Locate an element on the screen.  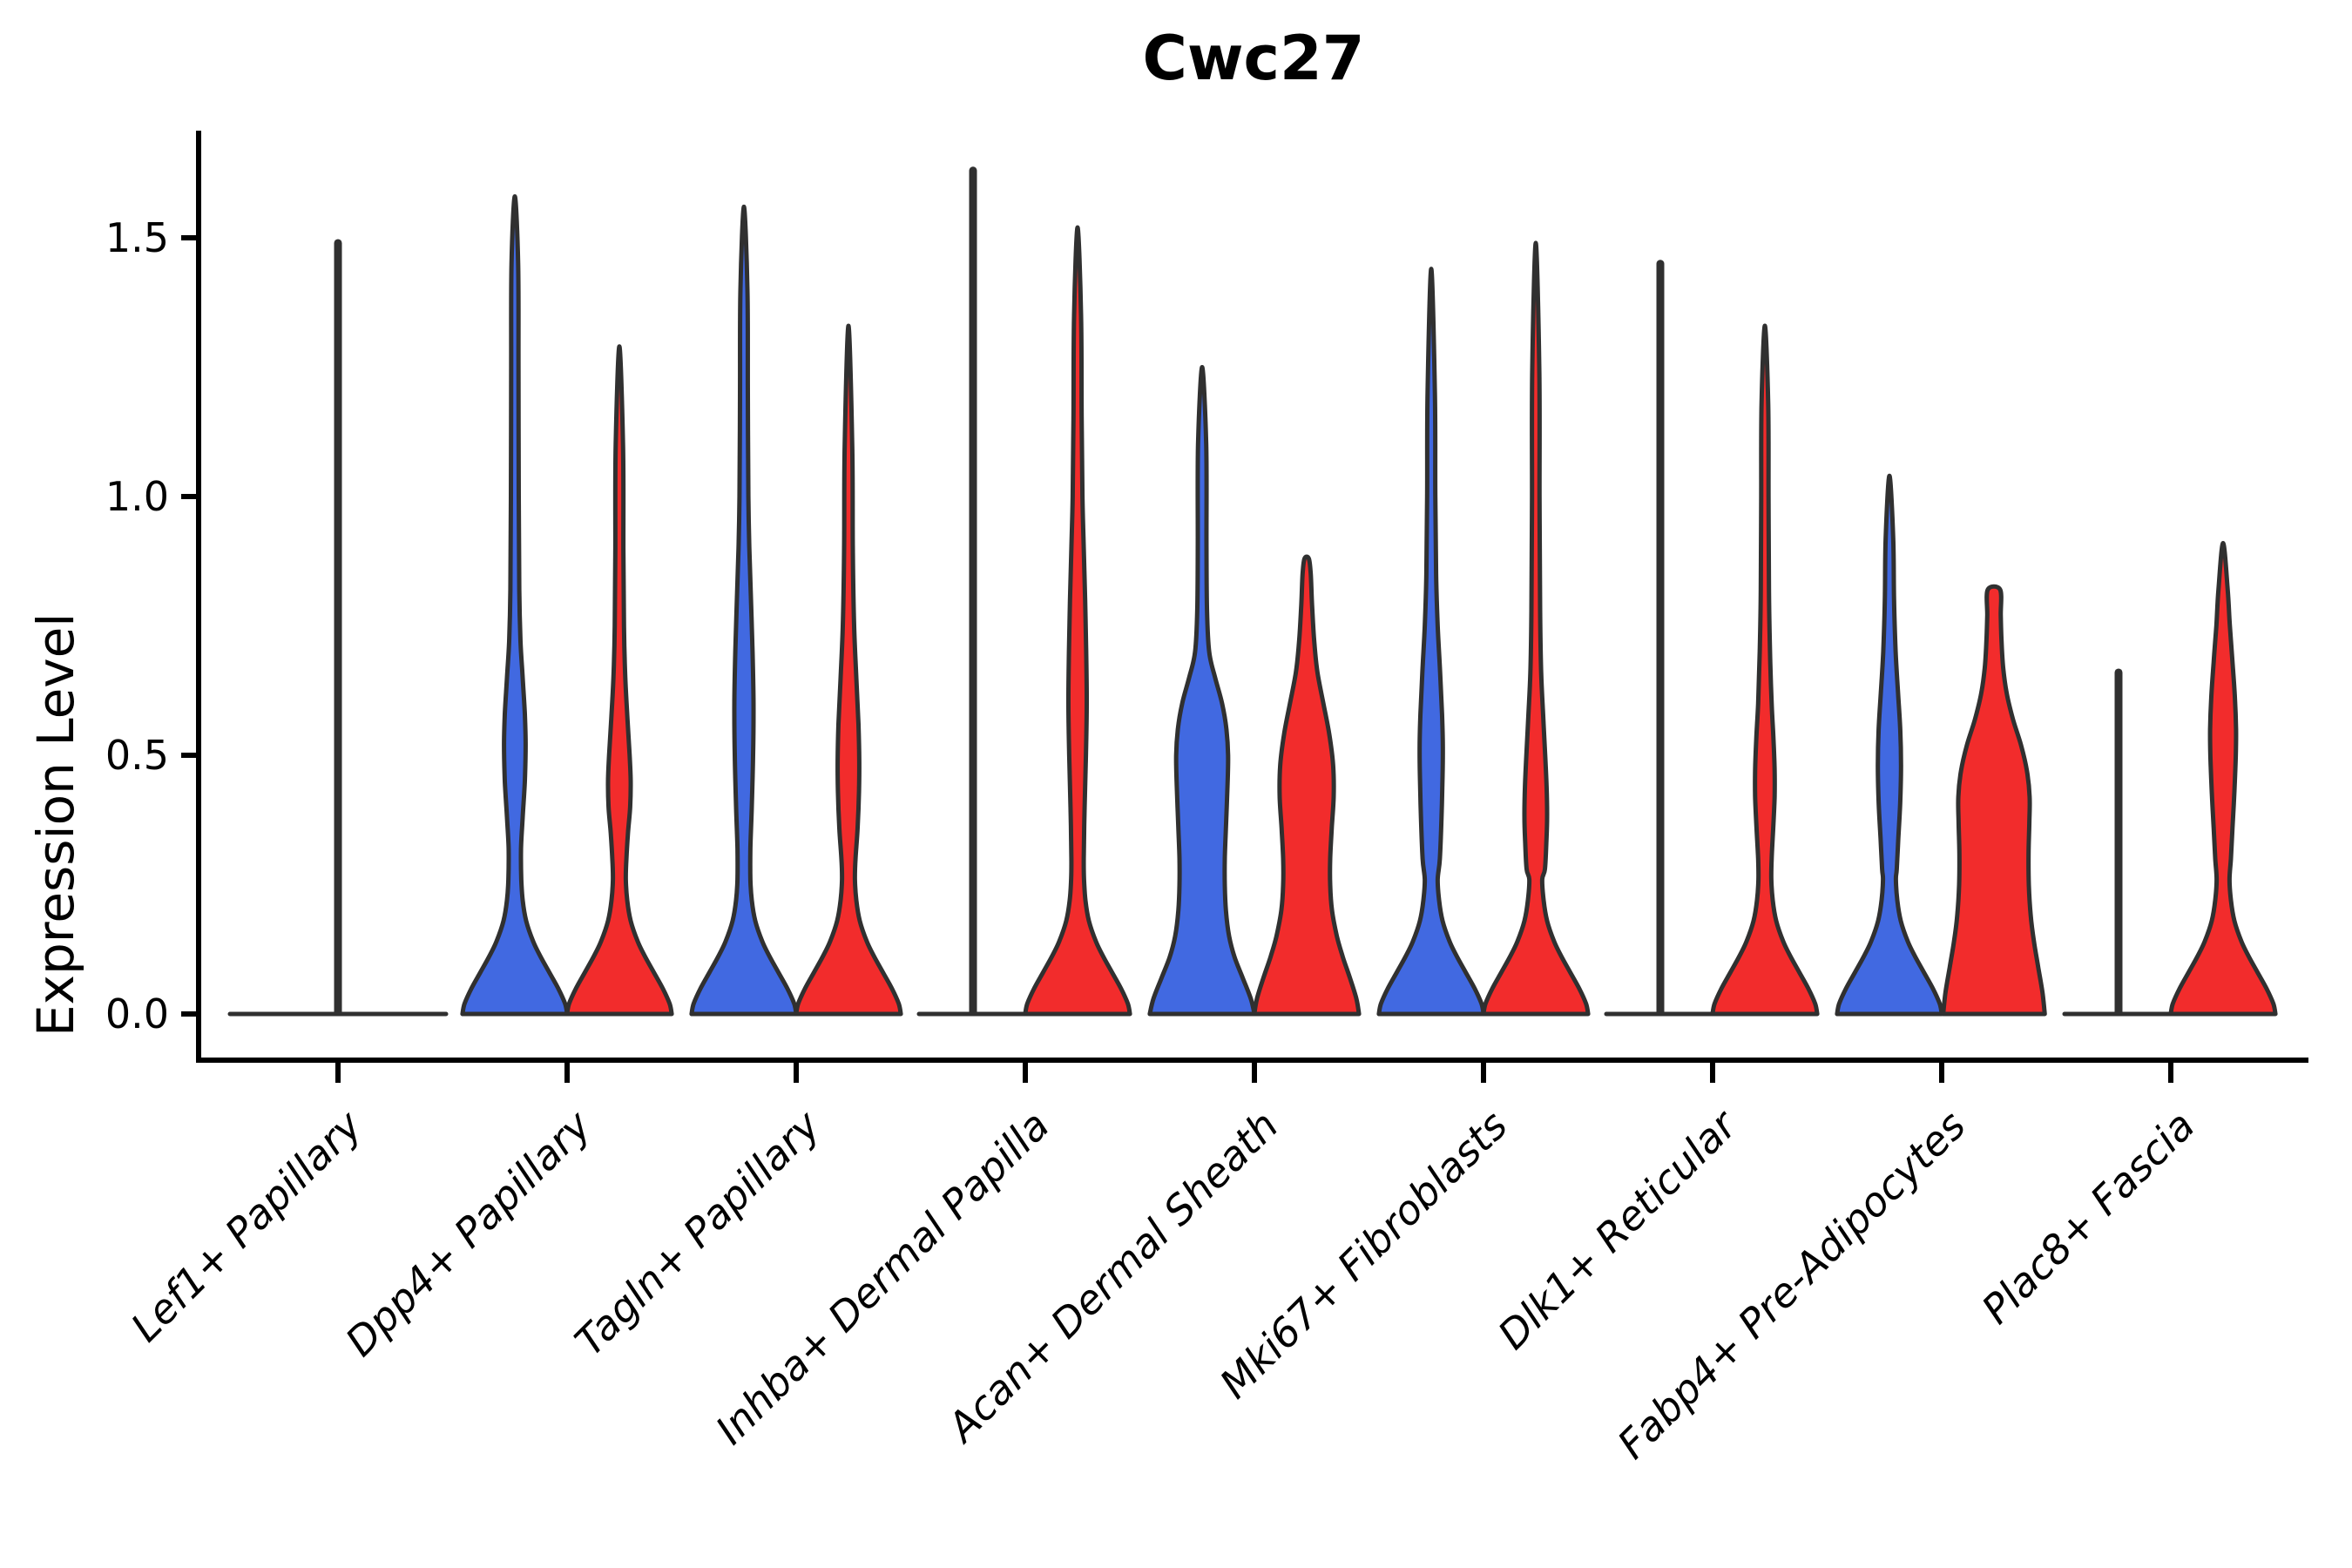
x-tick-label: Dpp4+ Papillary is located at coordinates (468, 1233).